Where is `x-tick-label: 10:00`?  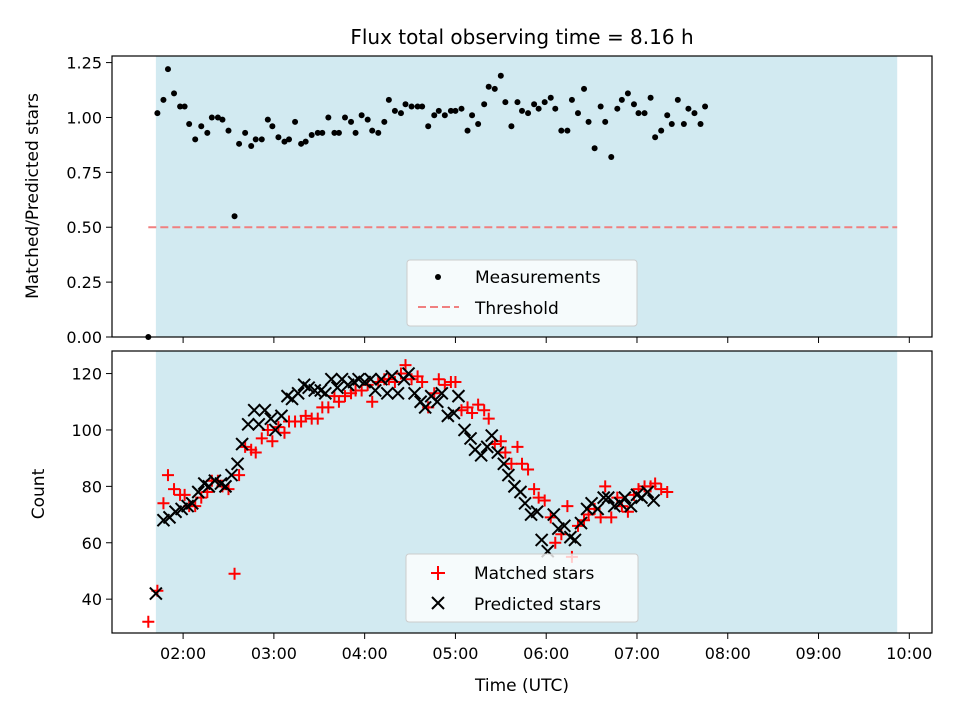 x-tick-label: 10:00 is located at coordinates (909, 653).